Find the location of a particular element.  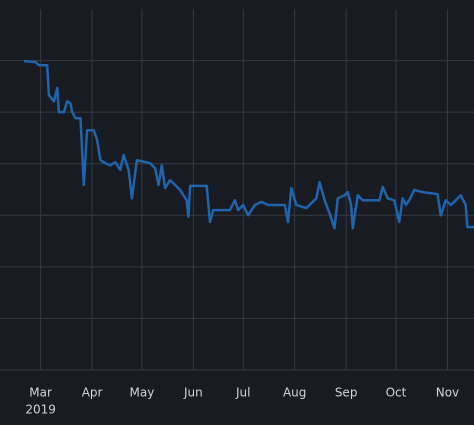

x-tick-label: Jul is located at coordinates (242, 393).